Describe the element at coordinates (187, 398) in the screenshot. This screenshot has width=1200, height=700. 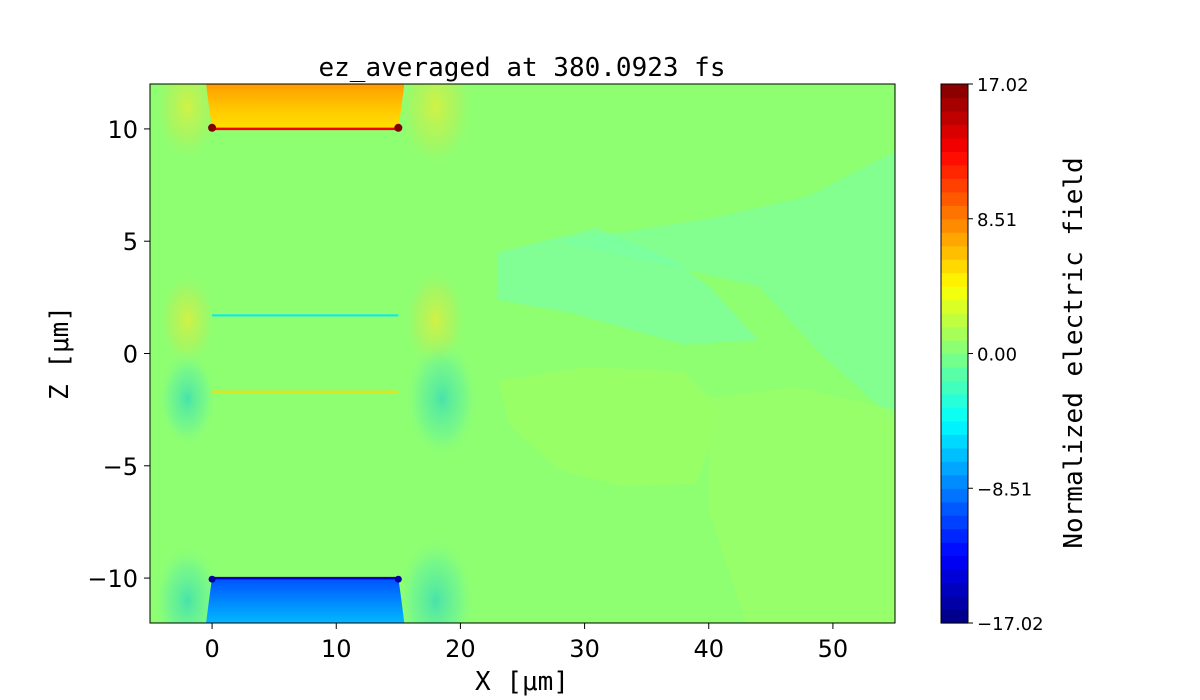
I see `fringe-mid-left-lower` at that location.